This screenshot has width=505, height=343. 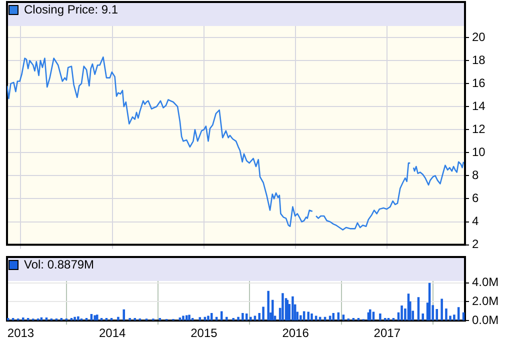 What do you see at coordinates (485, 319) in the screenshot?
I see `y-tick-label: 0.0M` at bounding box center [485, 319].